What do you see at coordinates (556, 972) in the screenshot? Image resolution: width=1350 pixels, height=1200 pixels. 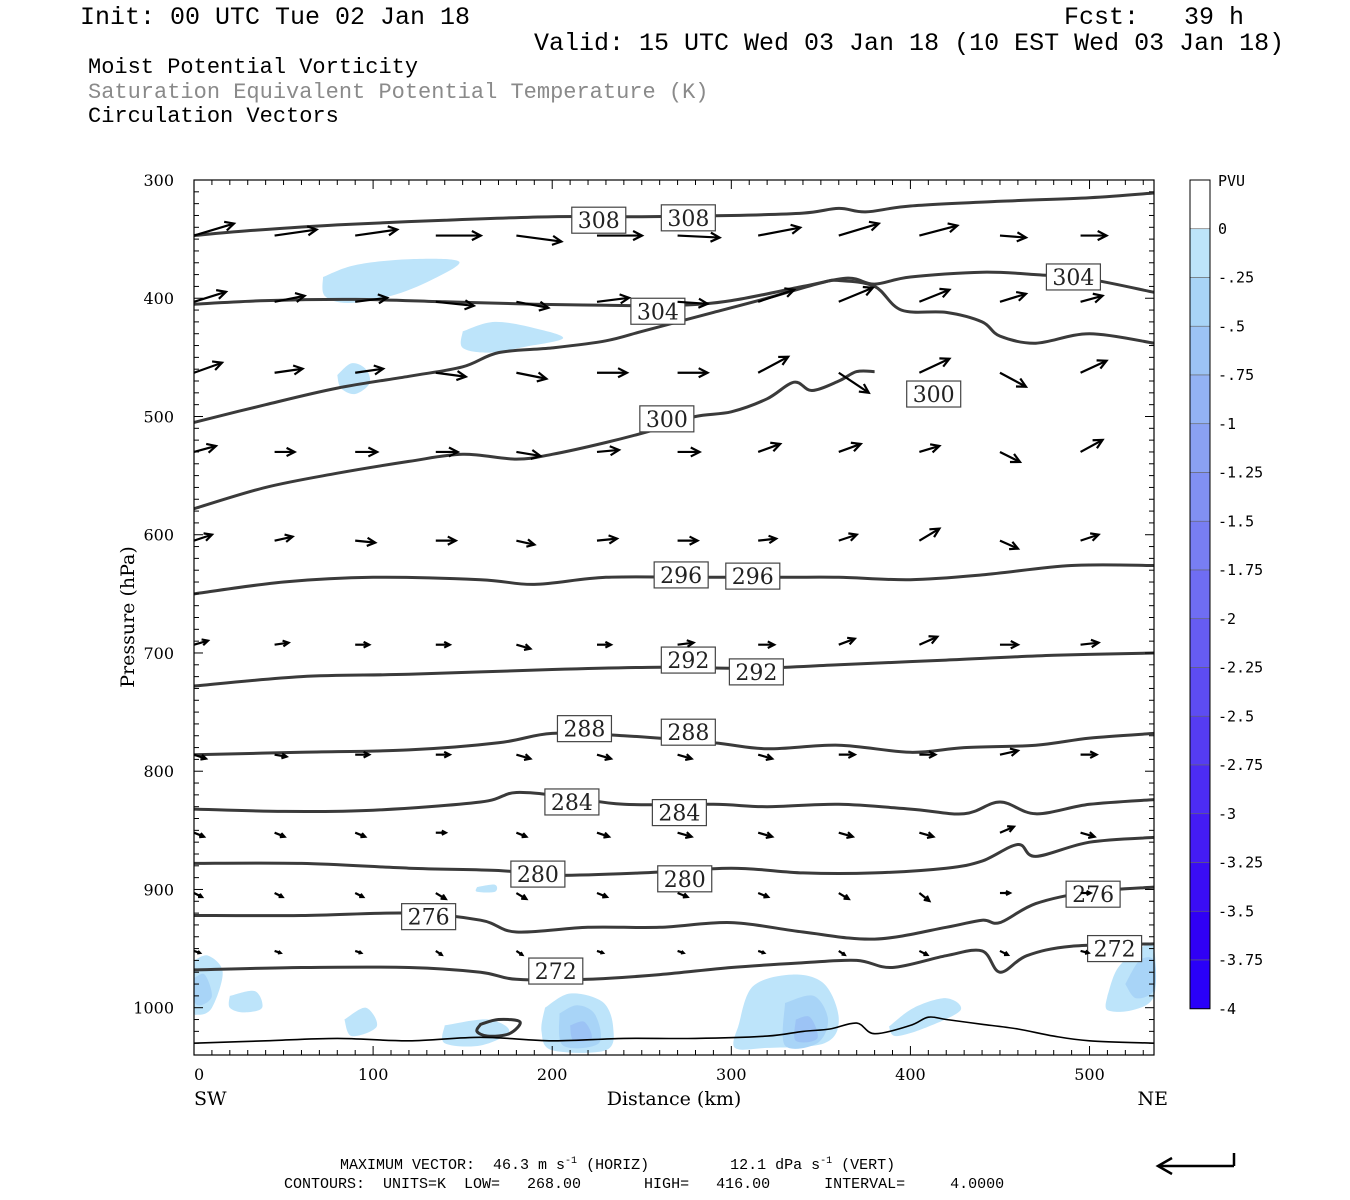 I see `contour-label: 272` at bounding box center [556, 972].